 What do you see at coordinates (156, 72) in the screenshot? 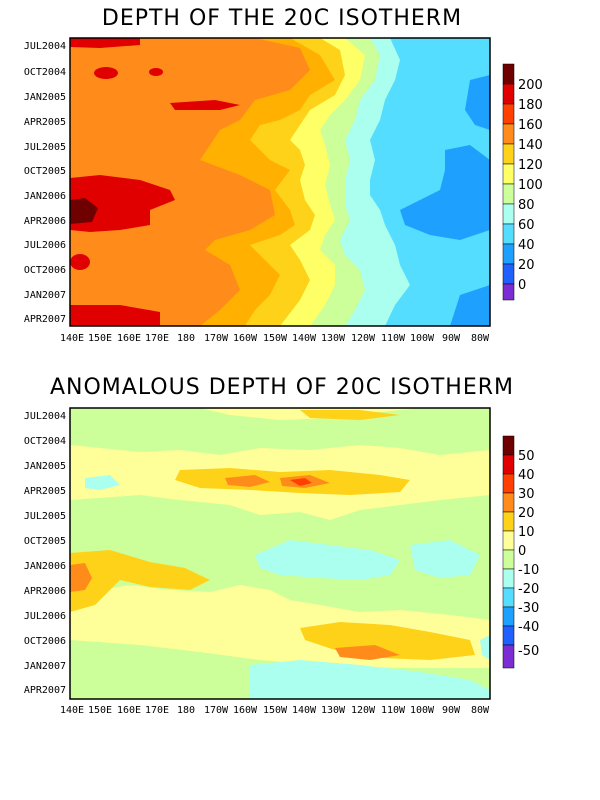
I see `contour-180-blob-b` at bounding box center [156, 72].